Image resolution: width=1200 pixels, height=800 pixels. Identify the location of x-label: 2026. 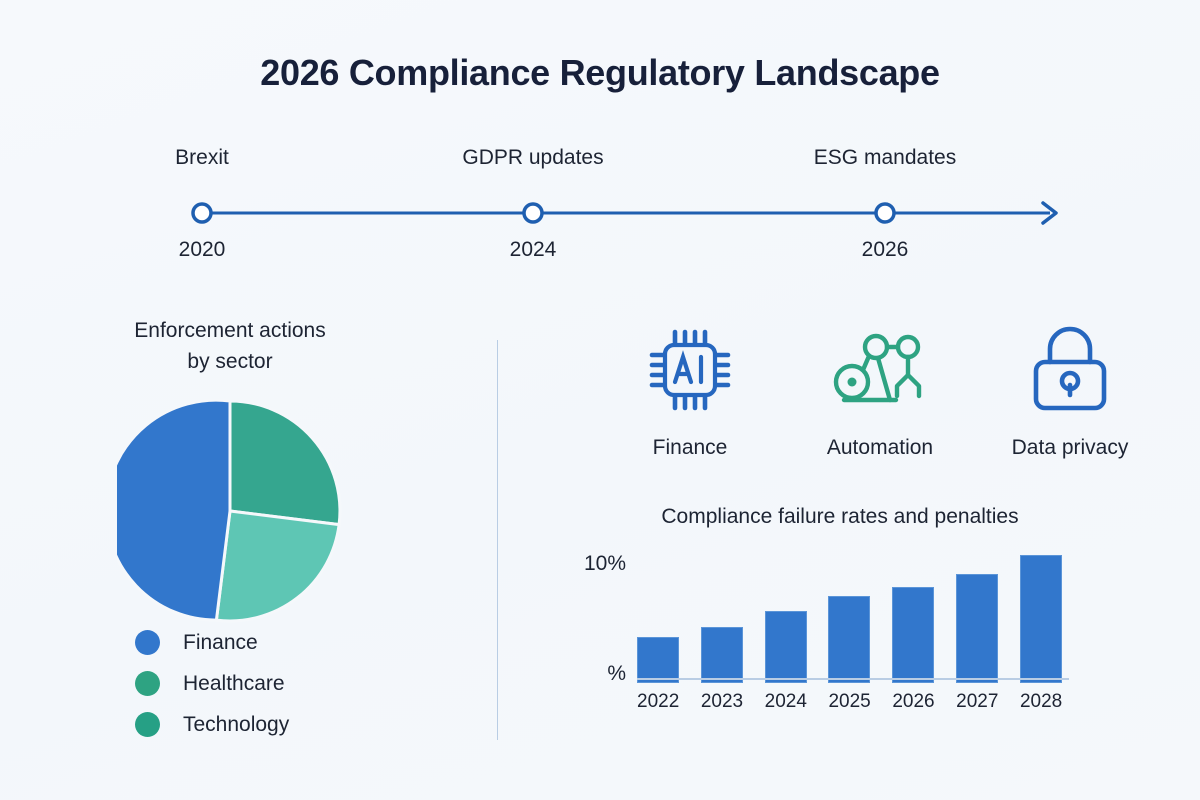
(913, 701).